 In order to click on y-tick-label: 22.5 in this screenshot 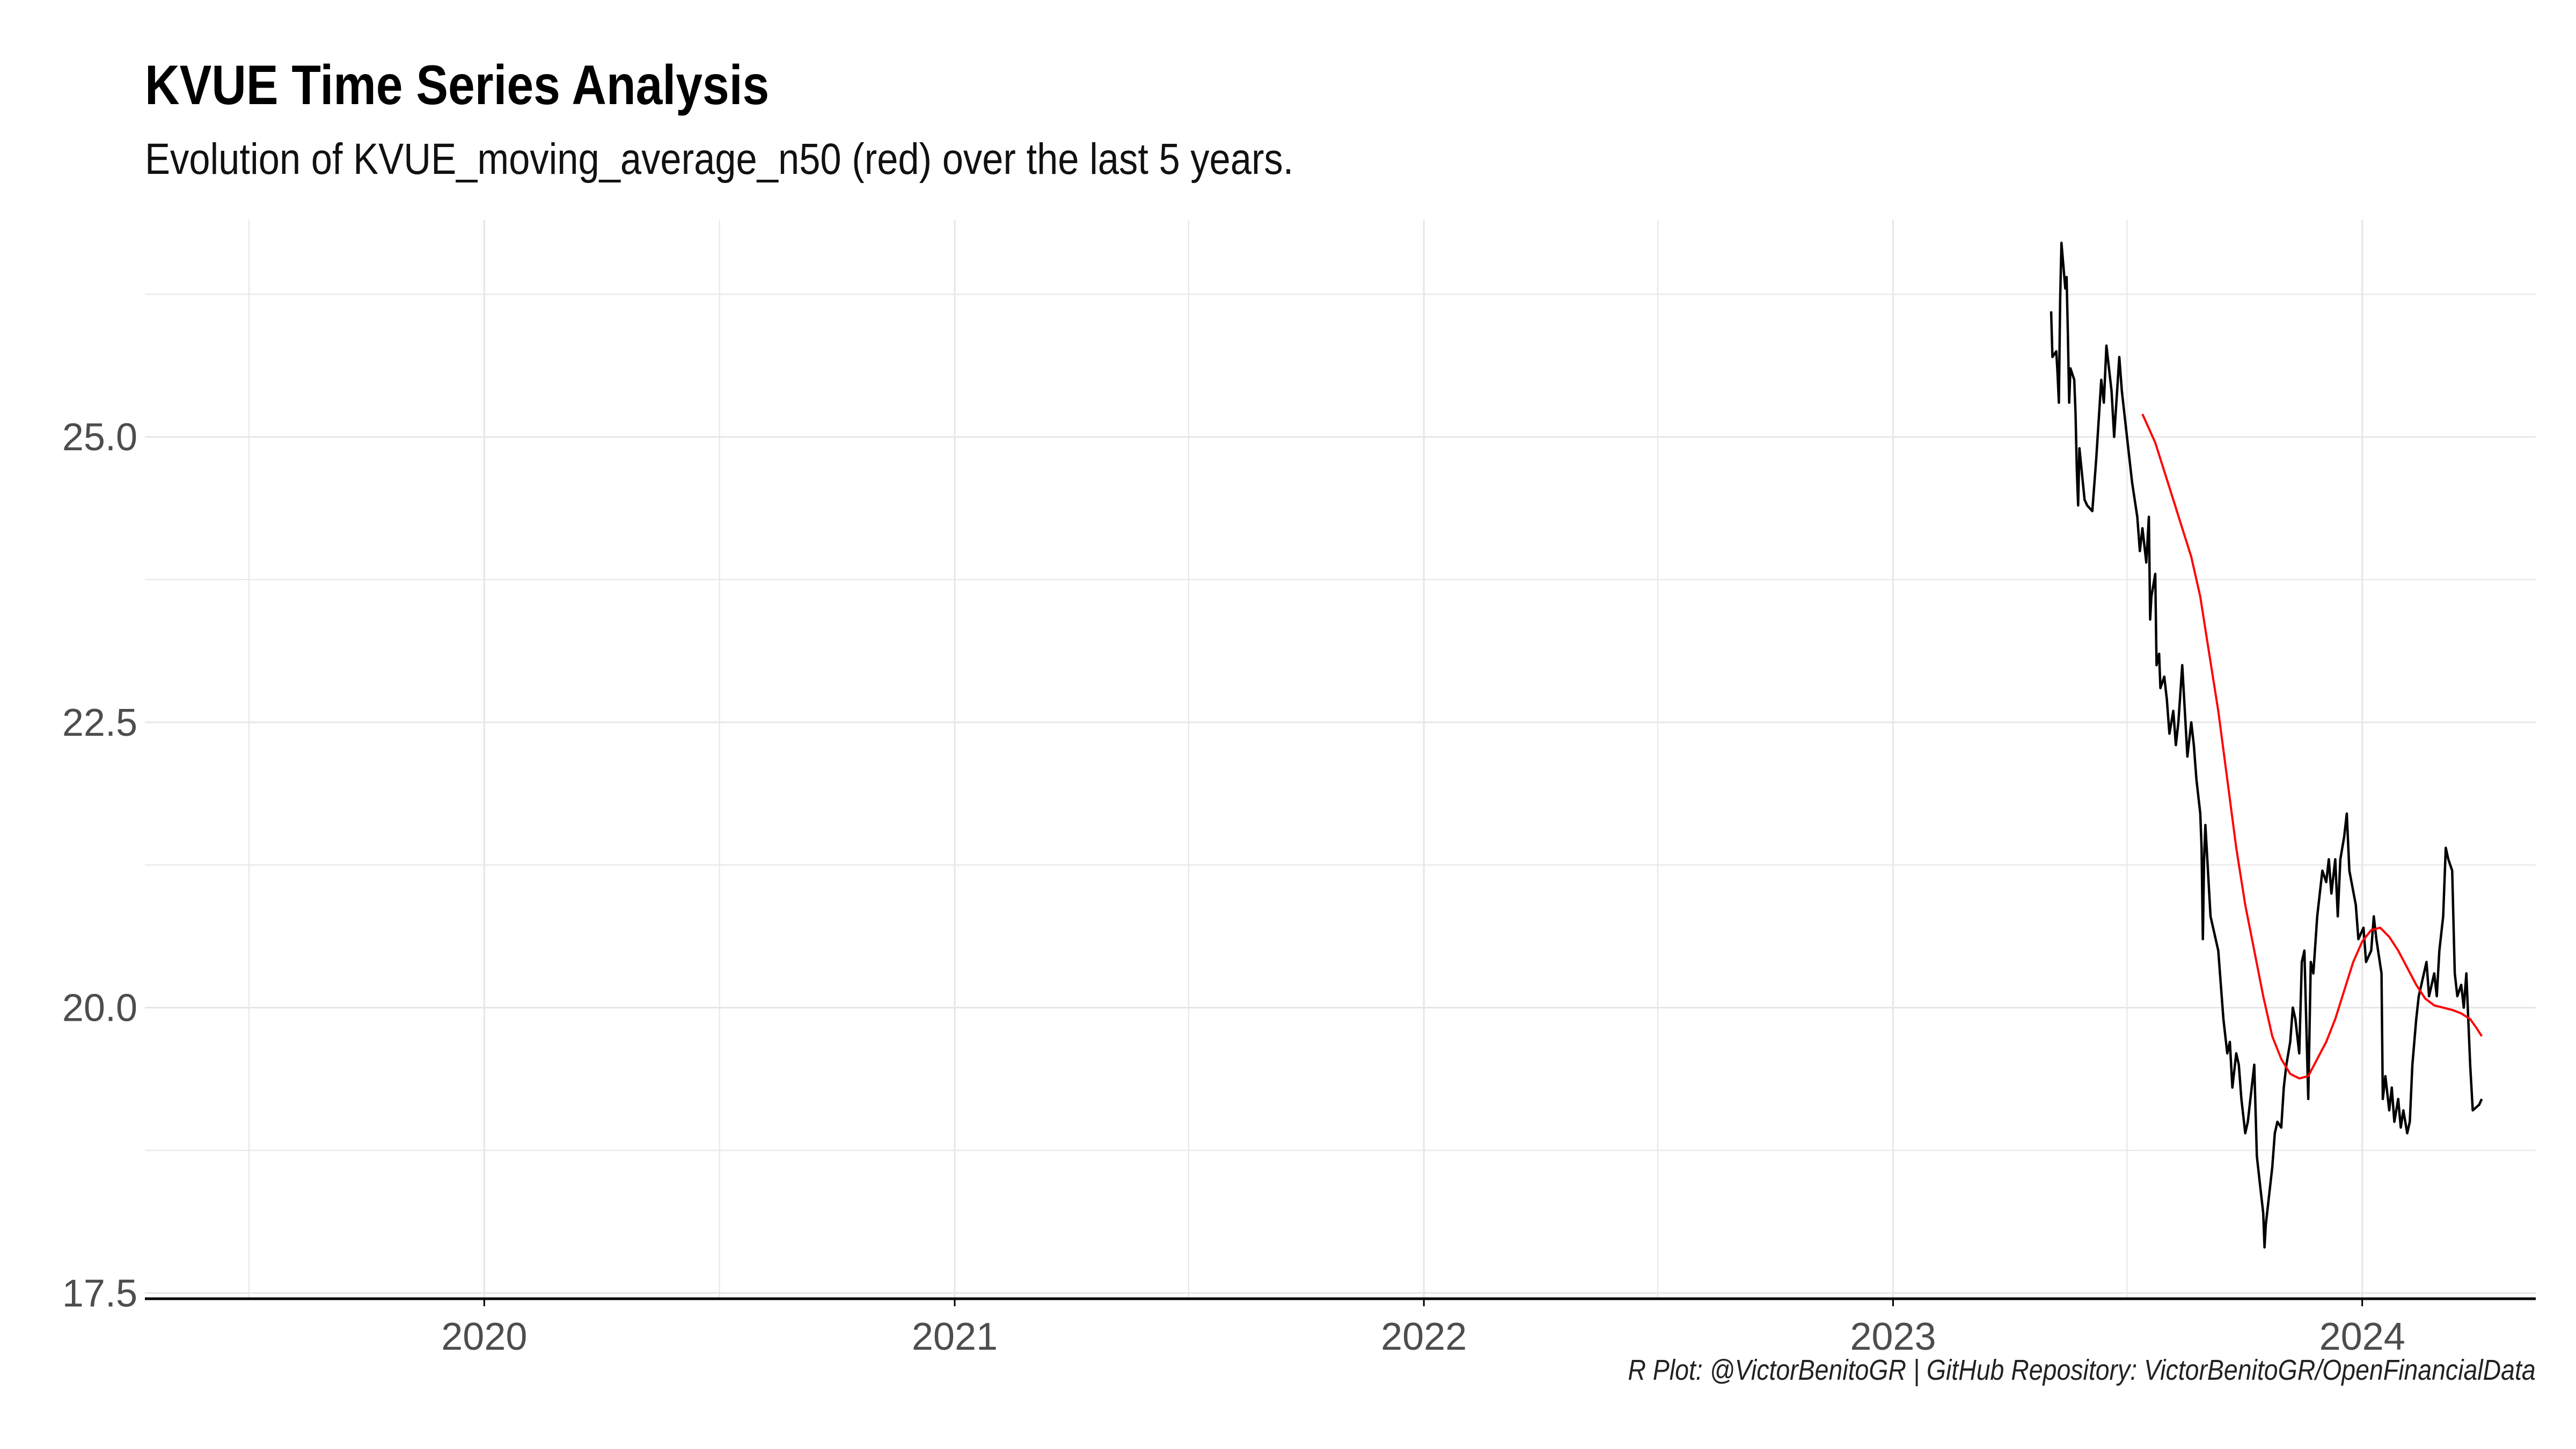, I will do `click(99, 722)`.